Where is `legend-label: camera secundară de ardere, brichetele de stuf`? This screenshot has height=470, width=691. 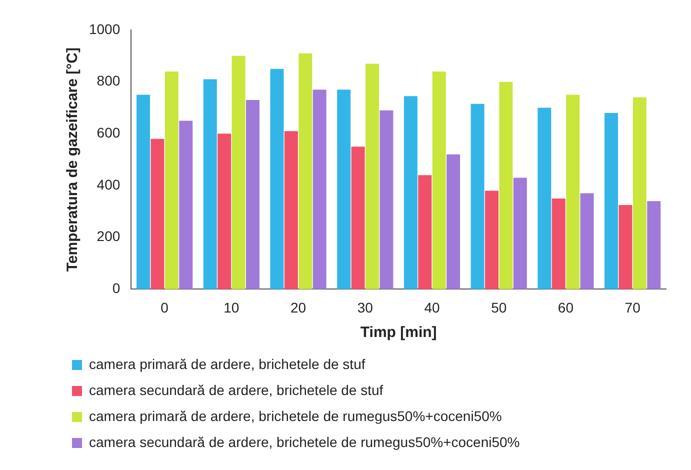
legend-label: camera secundară de ardere, brichetele de stuf is located at coordinates (236, 390).